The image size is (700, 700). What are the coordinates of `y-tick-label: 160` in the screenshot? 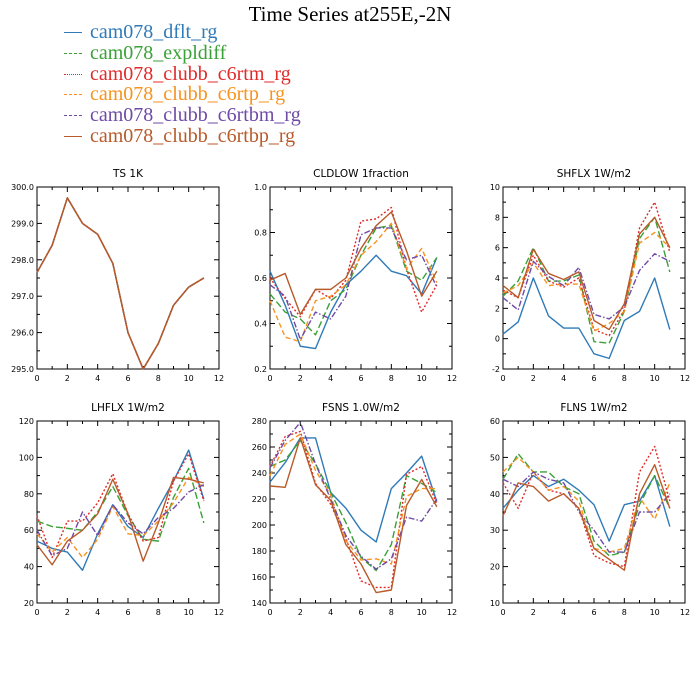 It's located at (259, 577).